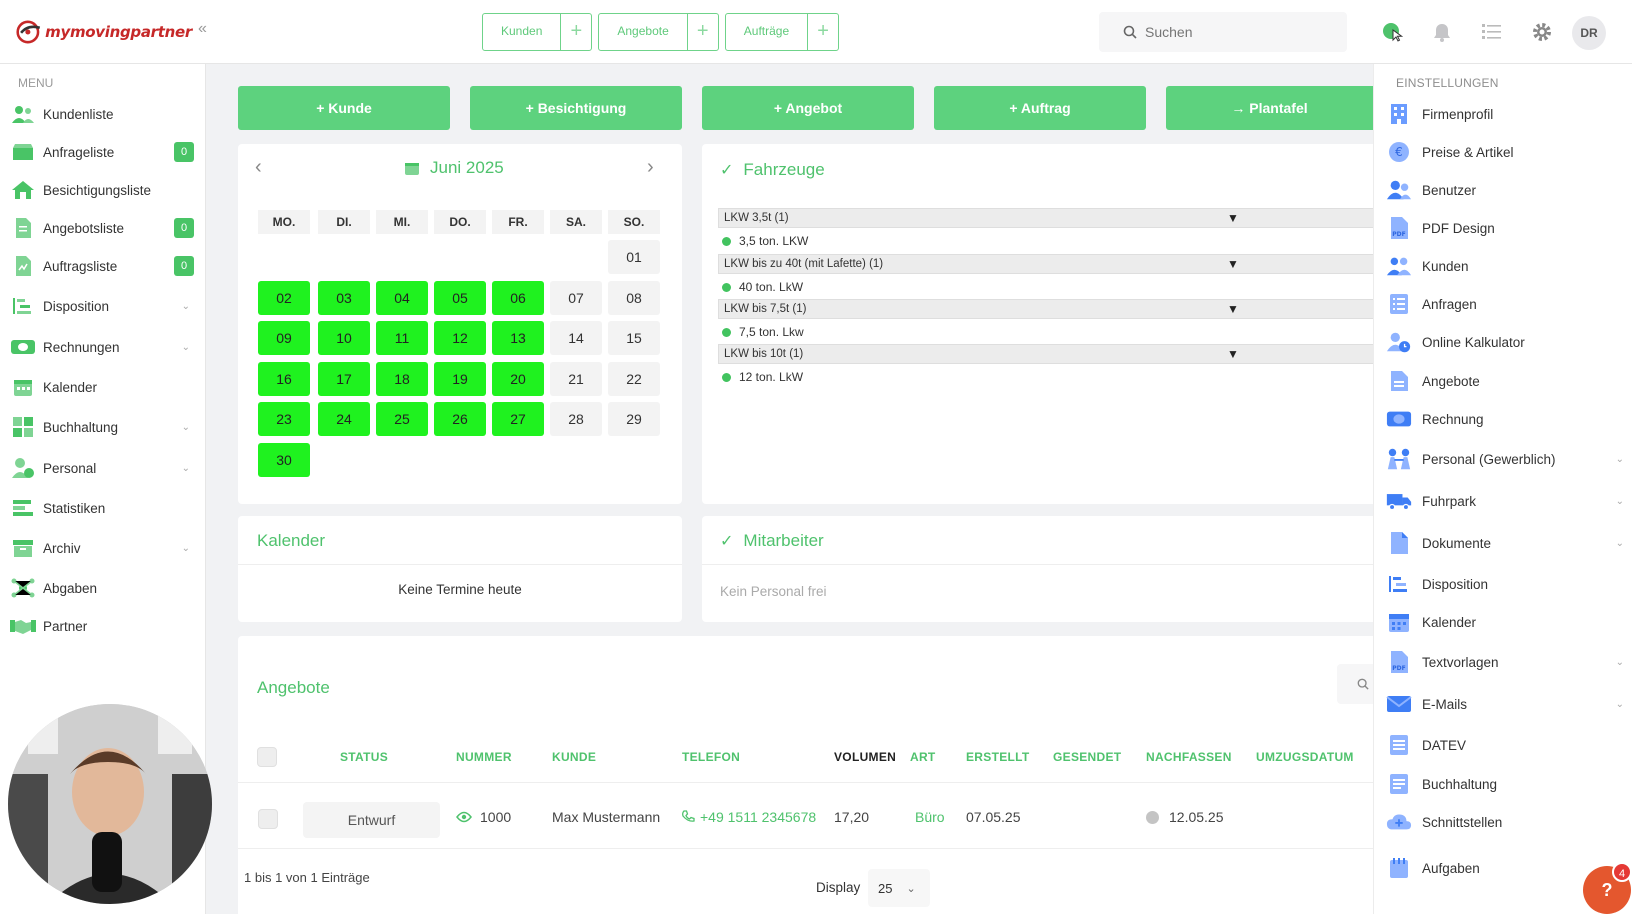 This screenshot has width=1632, height=914. I want to click on sidebar-item-disposition: Disposition ⌄, so click(104, 306).